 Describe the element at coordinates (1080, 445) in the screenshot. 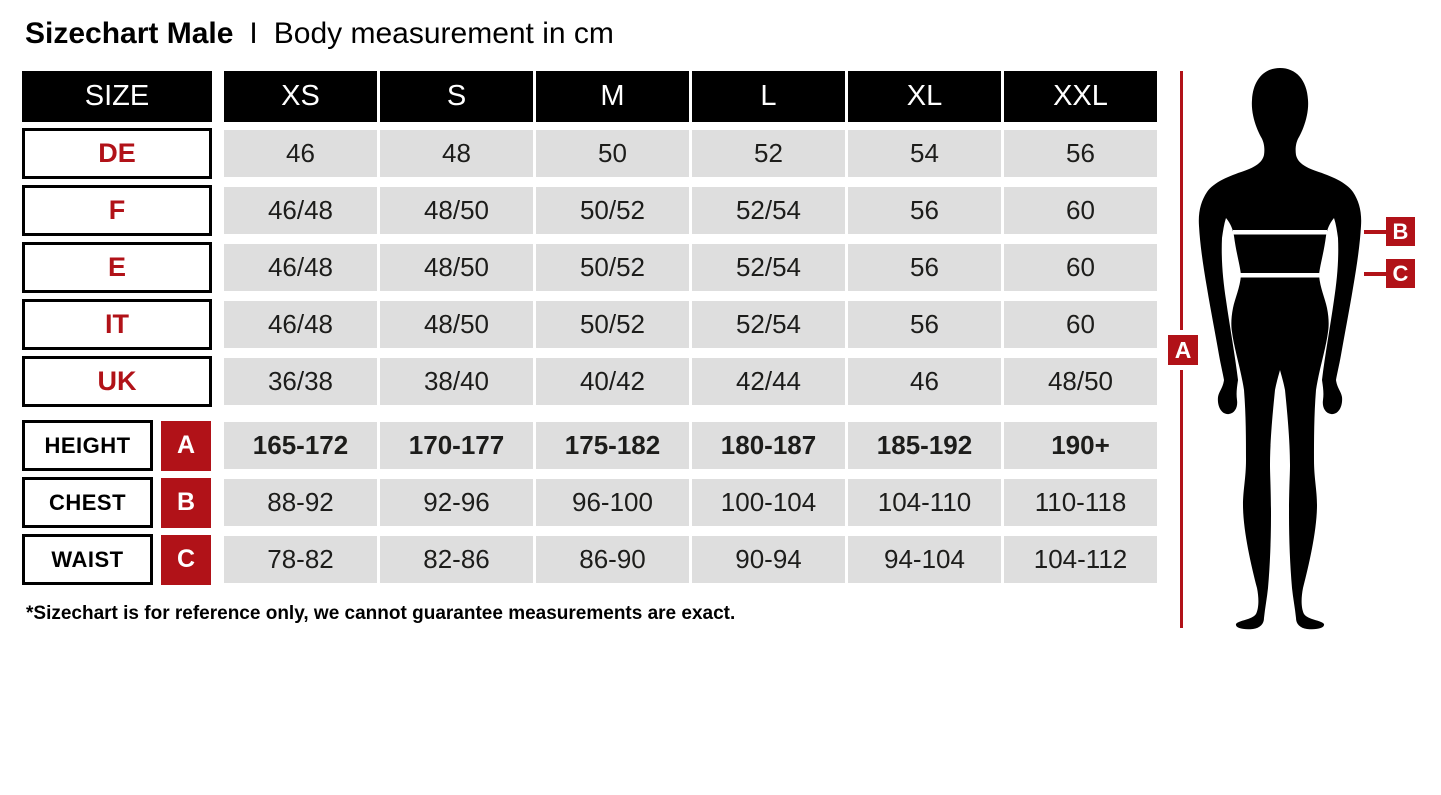

I see `cell-height-xxl: 190+` at that location.